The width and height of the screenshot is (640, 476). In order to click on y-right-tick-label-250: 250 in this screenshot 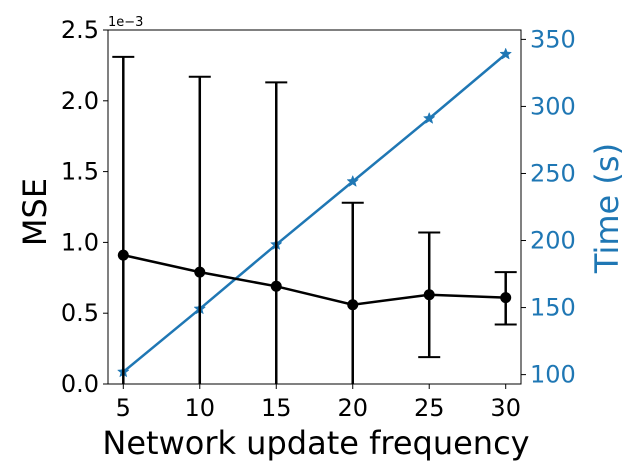, I will do `click(553, 173)`.